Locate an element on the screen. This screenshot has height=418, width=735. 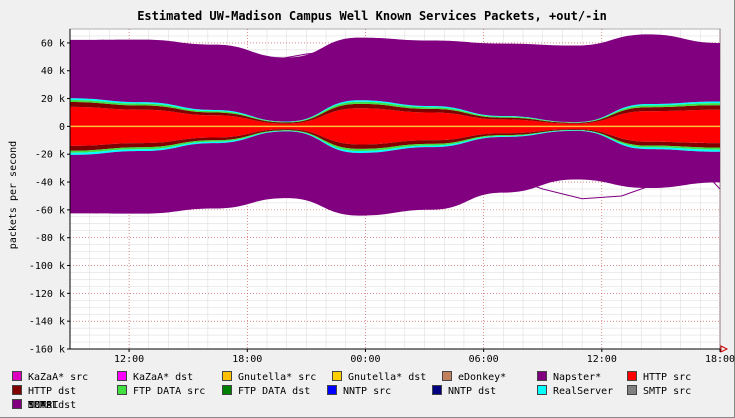
legend-item: Napster* is located at coordinates (569, 378).